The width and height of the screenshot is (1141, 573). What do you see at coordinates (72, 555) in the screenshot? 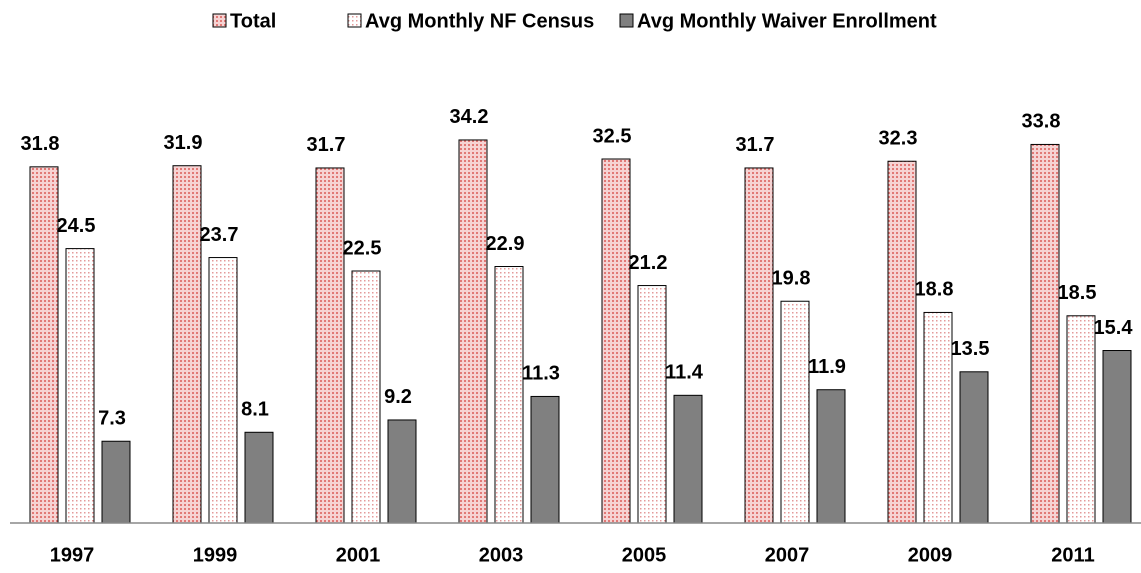
I see `x-tick-label: 1997` at bounding box center [72, 555].